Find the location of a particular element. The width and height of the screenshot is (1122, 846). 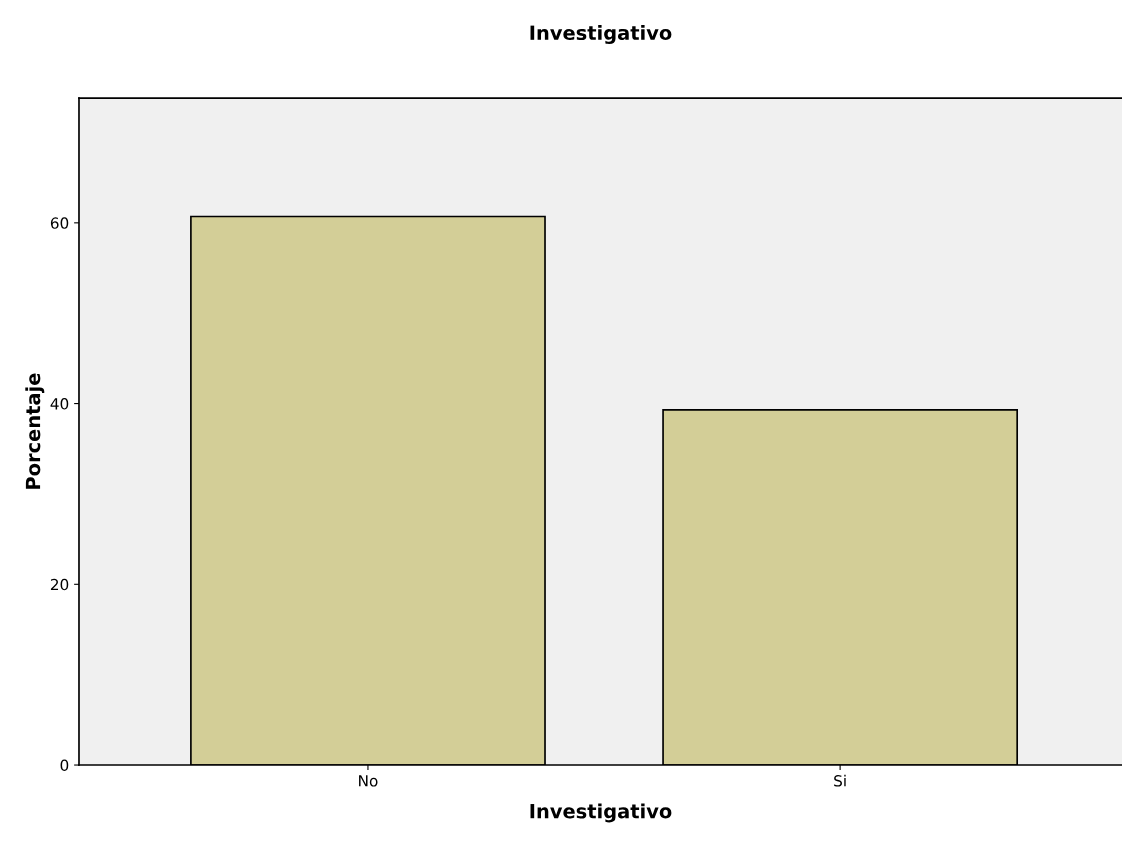

y-tick-label: 40 is located at coordinates (59, 404).